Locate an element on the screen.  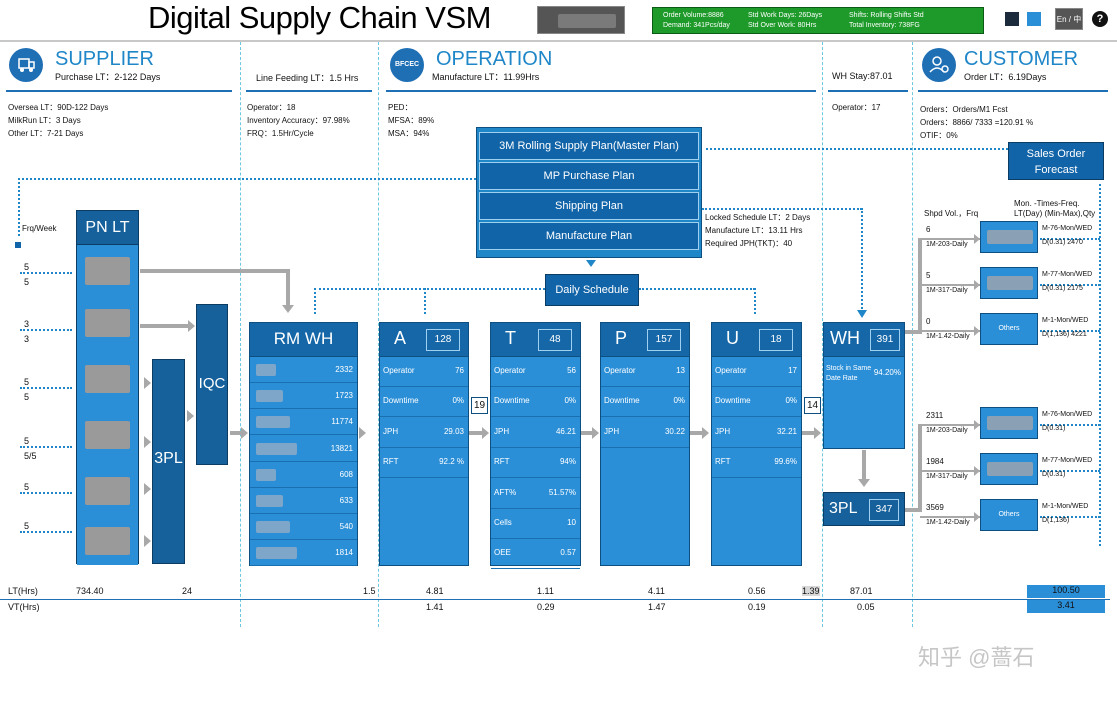
mp-purchase-plan-button: MP Purchase Plan is located at coordinates (589, 176).